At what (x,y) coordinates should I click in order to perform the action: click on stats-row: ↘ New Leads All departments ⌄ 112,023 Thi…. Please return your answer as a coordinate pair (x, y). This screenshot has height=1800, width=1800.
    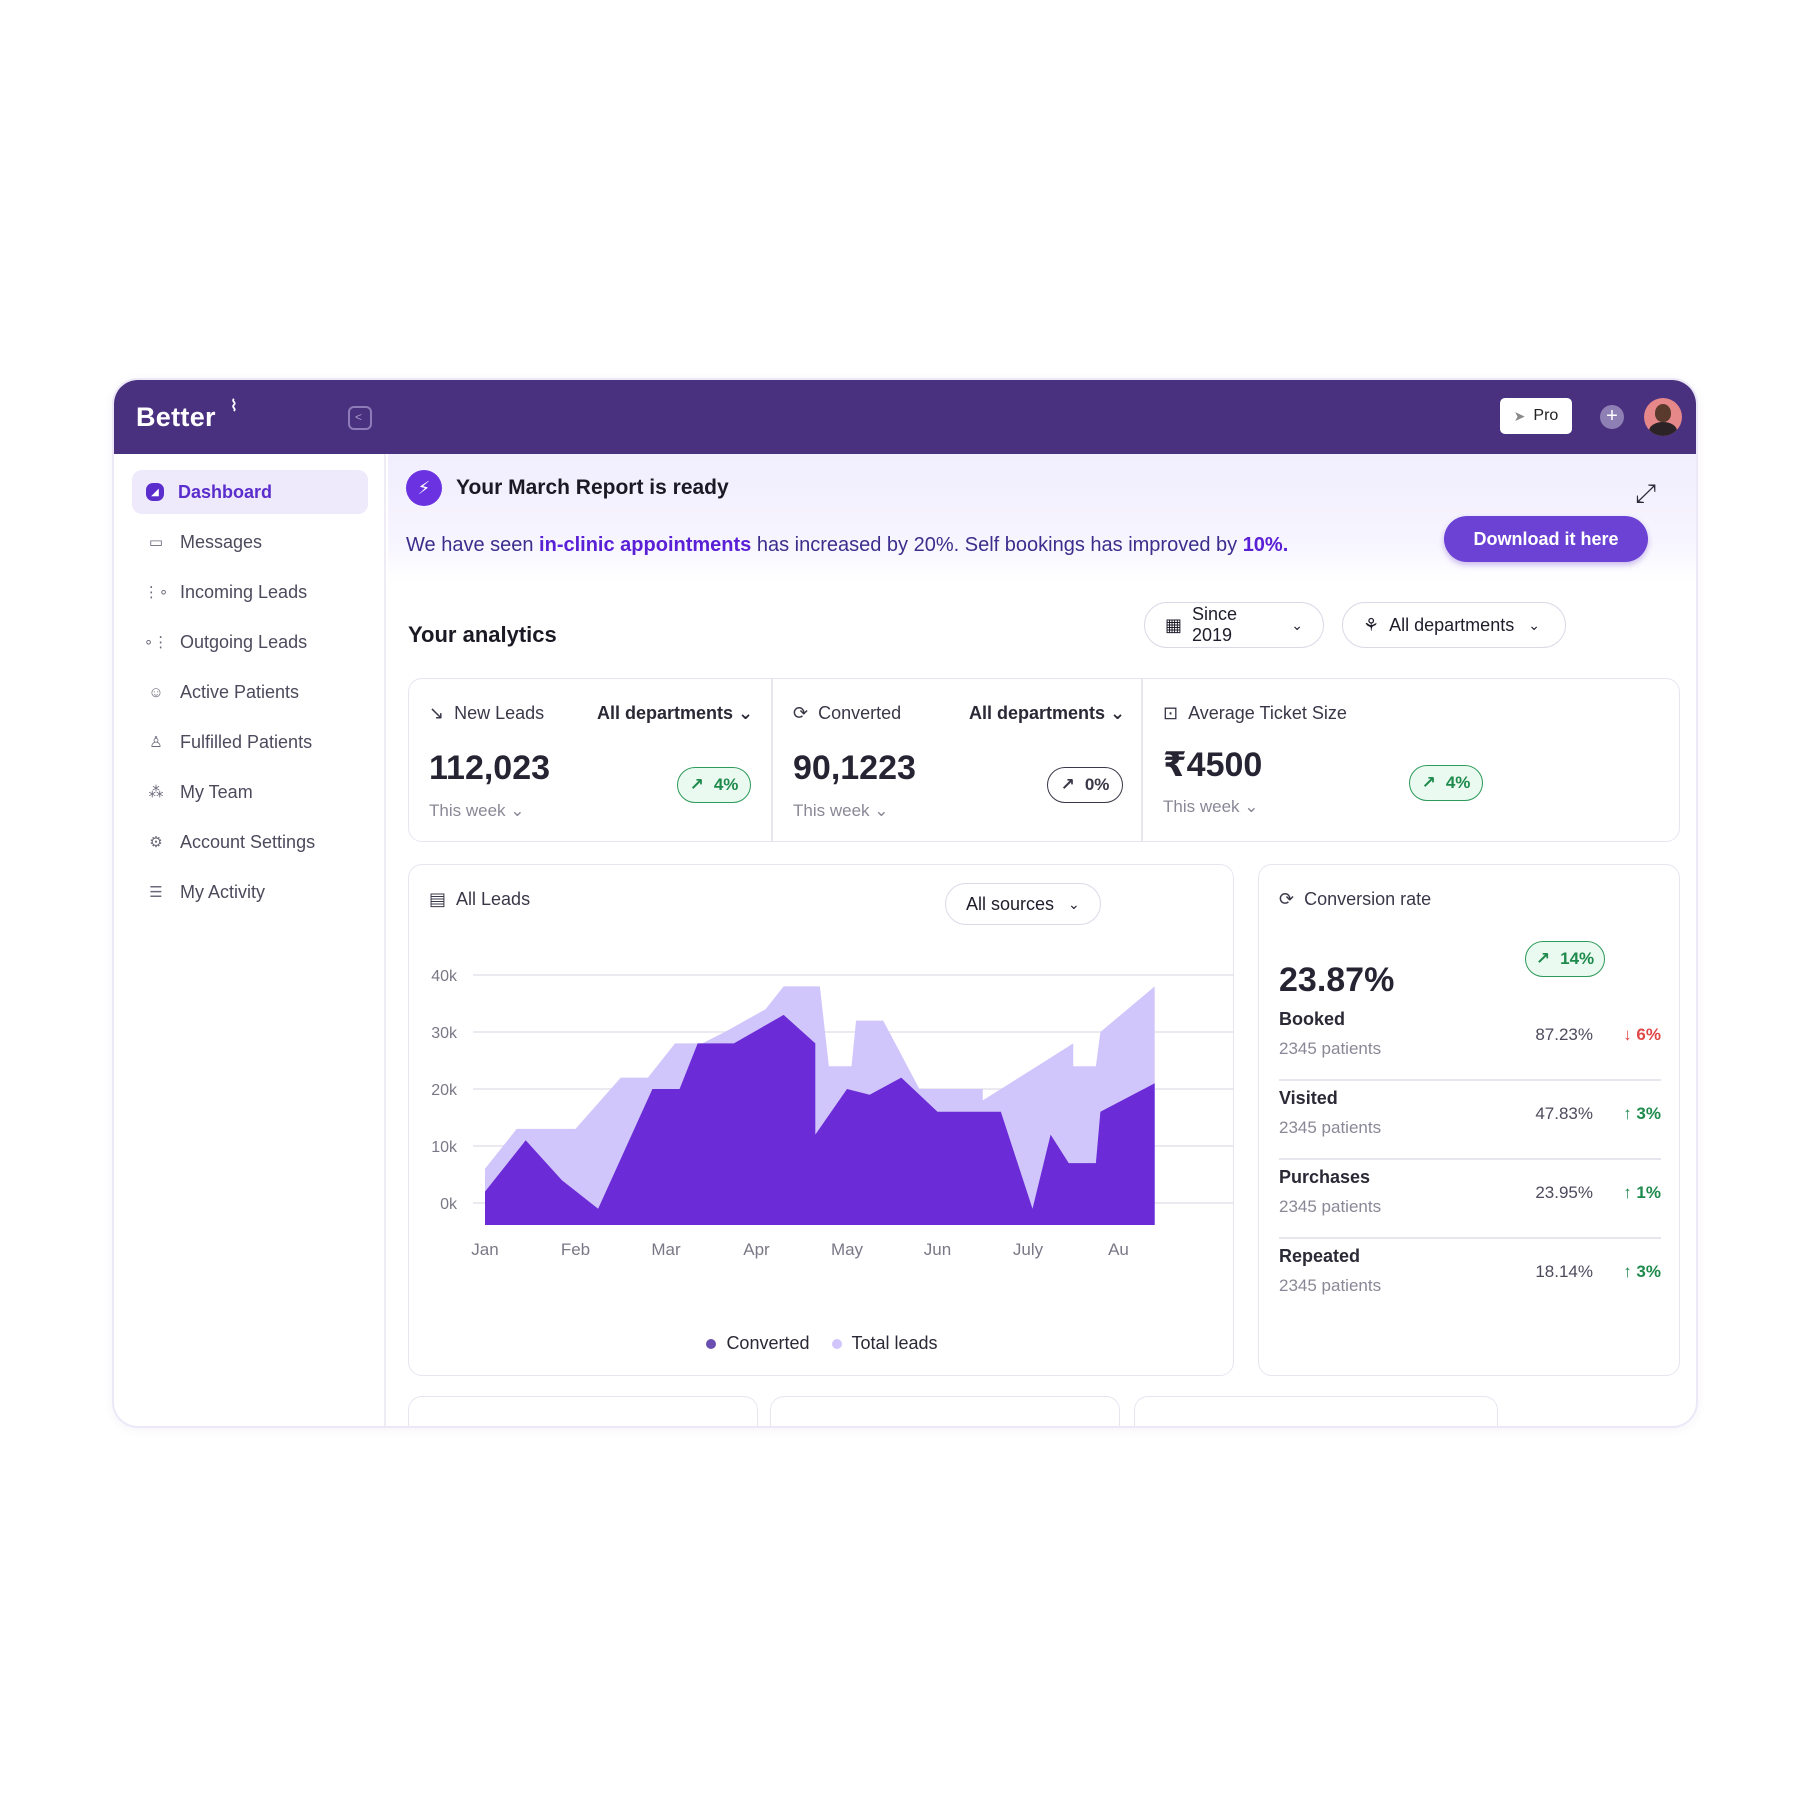
    Looking at the image, I should click on (1044, 760).